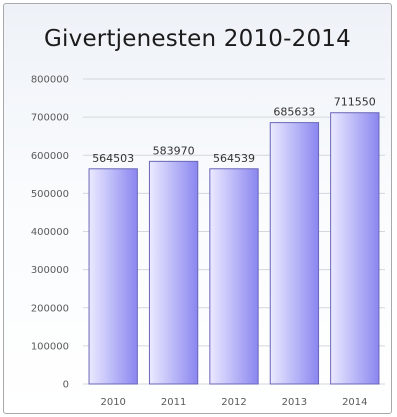 The image size is (397, 417). What do you see at coordinates (50, 346) in the screenshot?
I see `y-tick-label: 100000` at bounding box center [50, 346].